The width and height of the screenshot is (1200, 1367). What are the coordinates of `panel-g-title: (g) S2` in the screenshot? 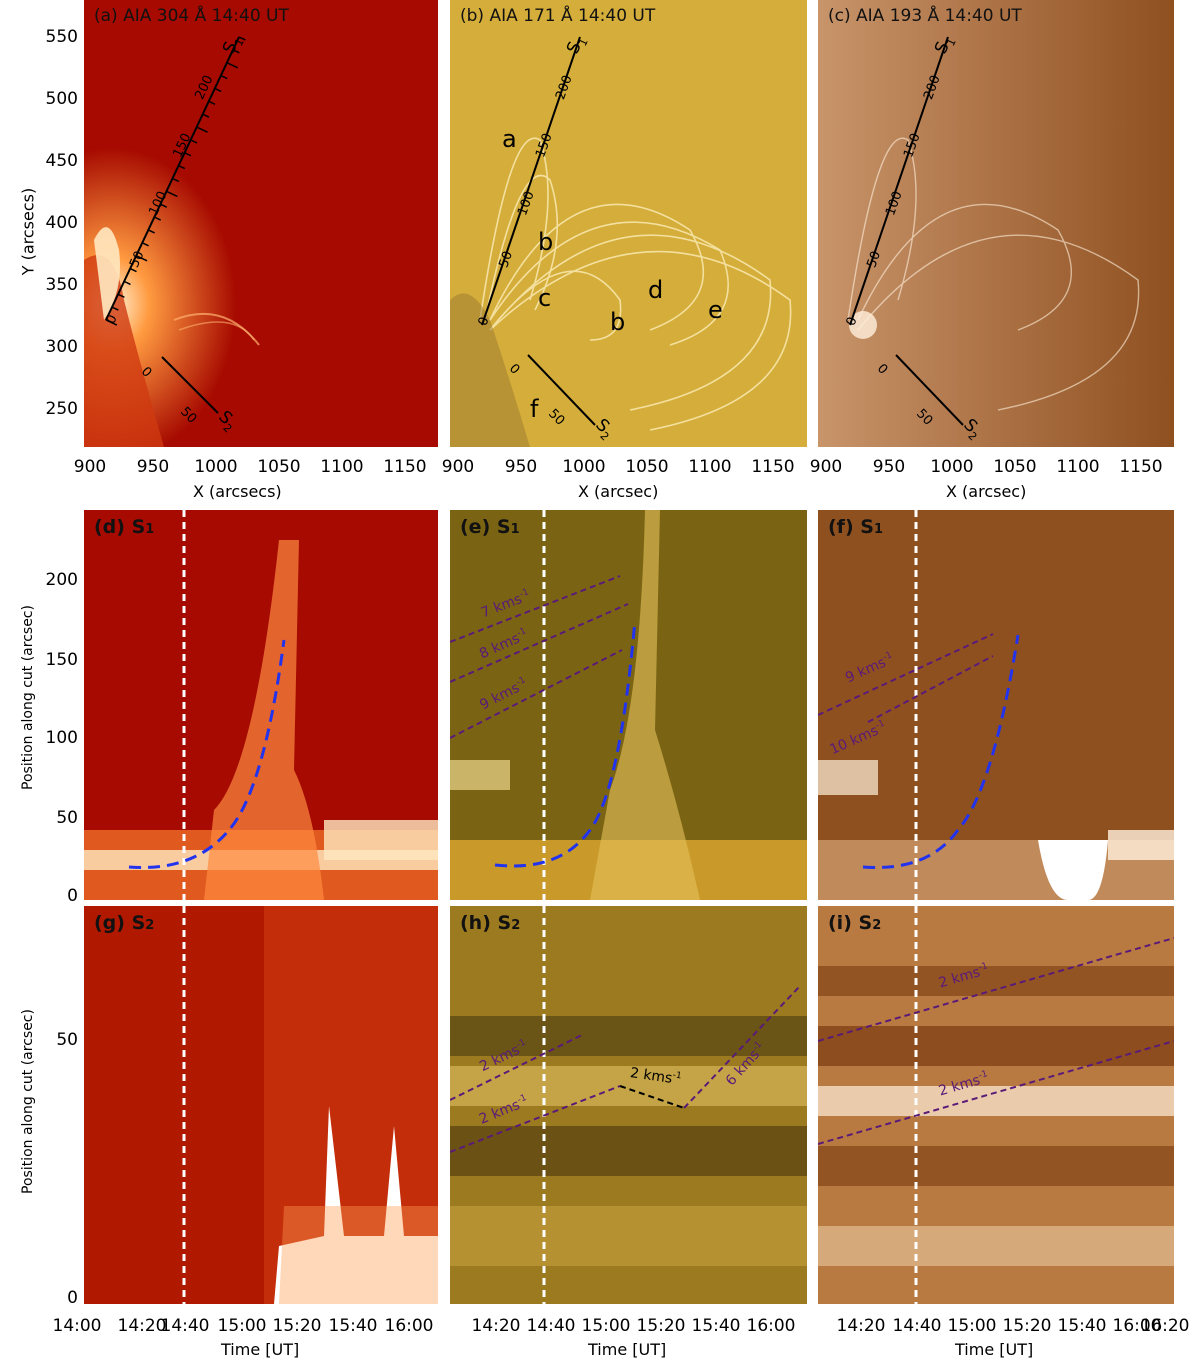 It's located at (124, 923).